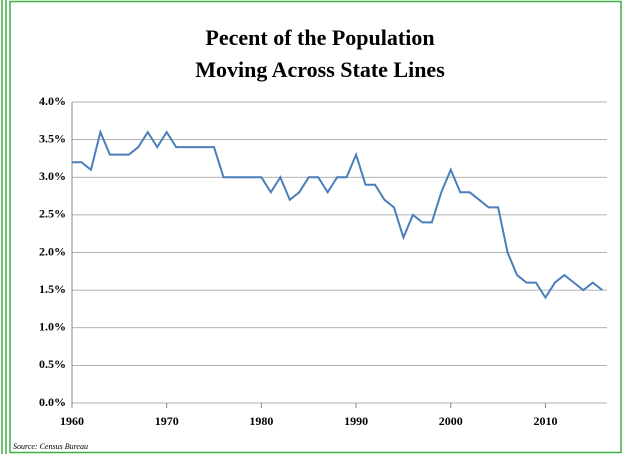 This screenshot has width=623, height=454. I want to click on x-tick-label: 1980, so click(261, 421).